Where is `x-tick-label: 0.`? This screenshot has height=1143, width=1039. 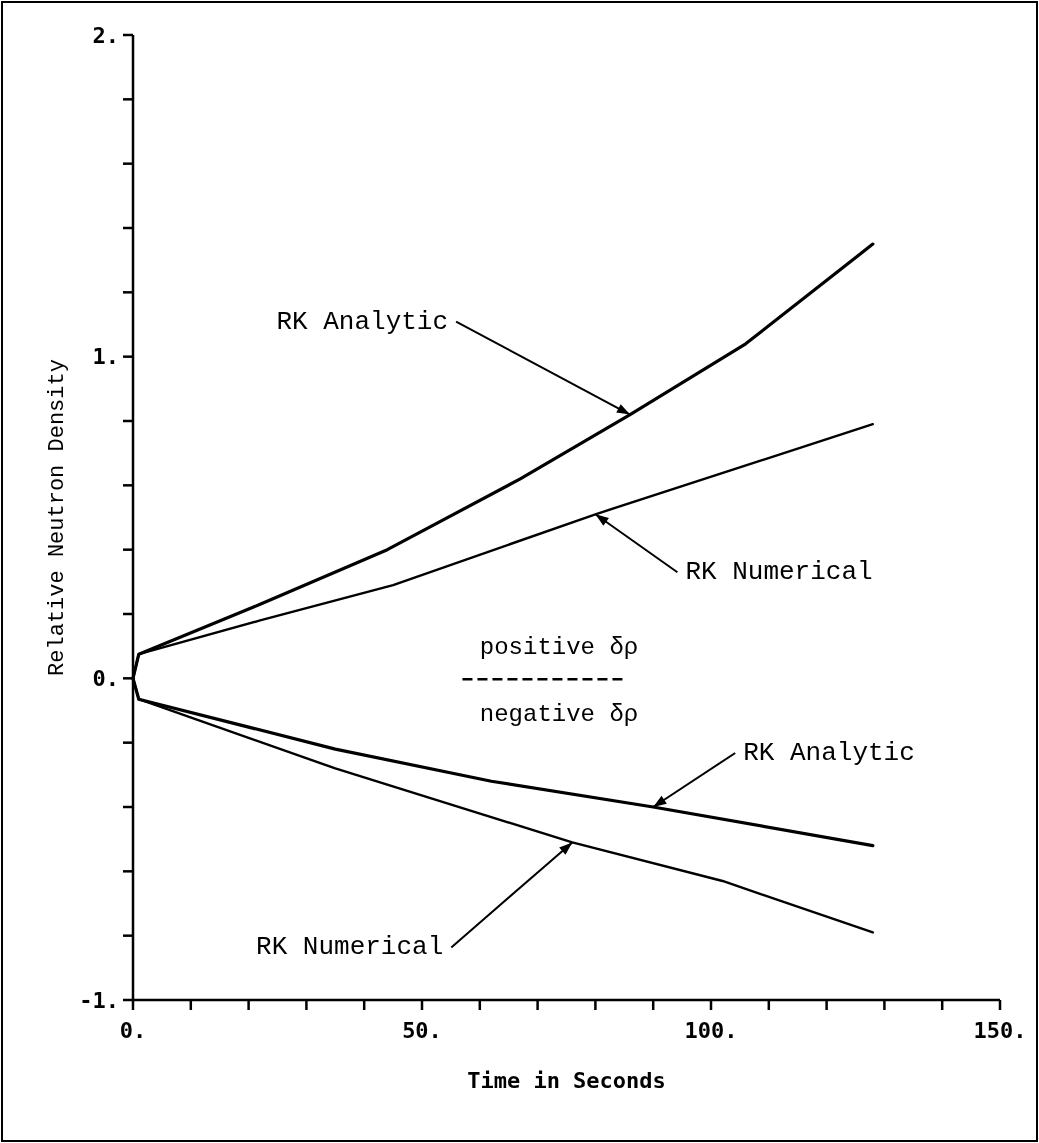
x-tick-label: 0. is located at coordinates (133, 1030).